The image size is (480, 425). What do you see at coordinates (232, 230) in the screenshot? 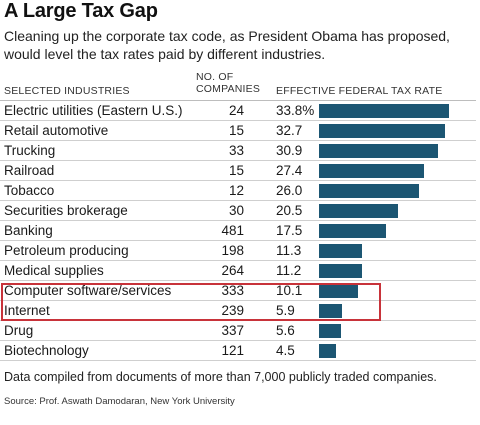
I see `company-count: 481` at bounding box center [232, 230].